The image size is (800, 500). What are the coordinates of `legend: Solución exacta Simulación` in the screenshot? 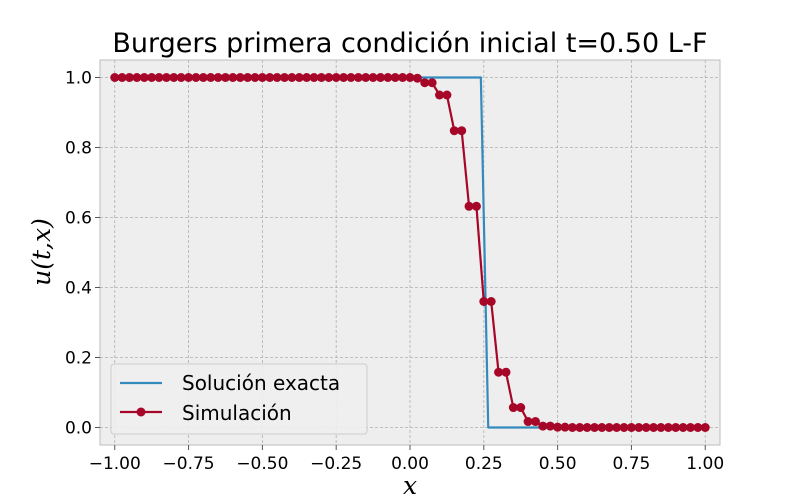 It's located at (239, 399).